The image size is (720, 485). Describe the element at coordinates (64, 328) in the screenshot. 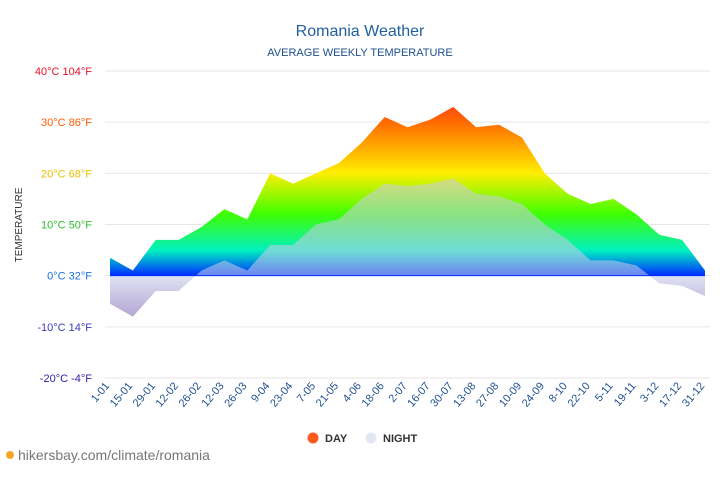

I see `y-tick-label: -10°C 14°F` at that location.